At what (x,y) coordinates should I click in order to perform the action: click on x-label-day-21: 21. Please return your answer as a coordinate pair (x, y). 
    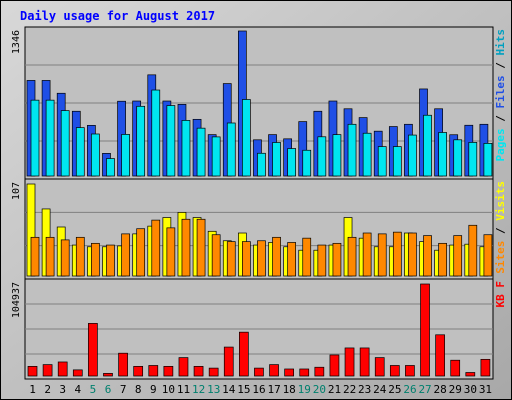
    Looking at the image, I should click on (334, 389).